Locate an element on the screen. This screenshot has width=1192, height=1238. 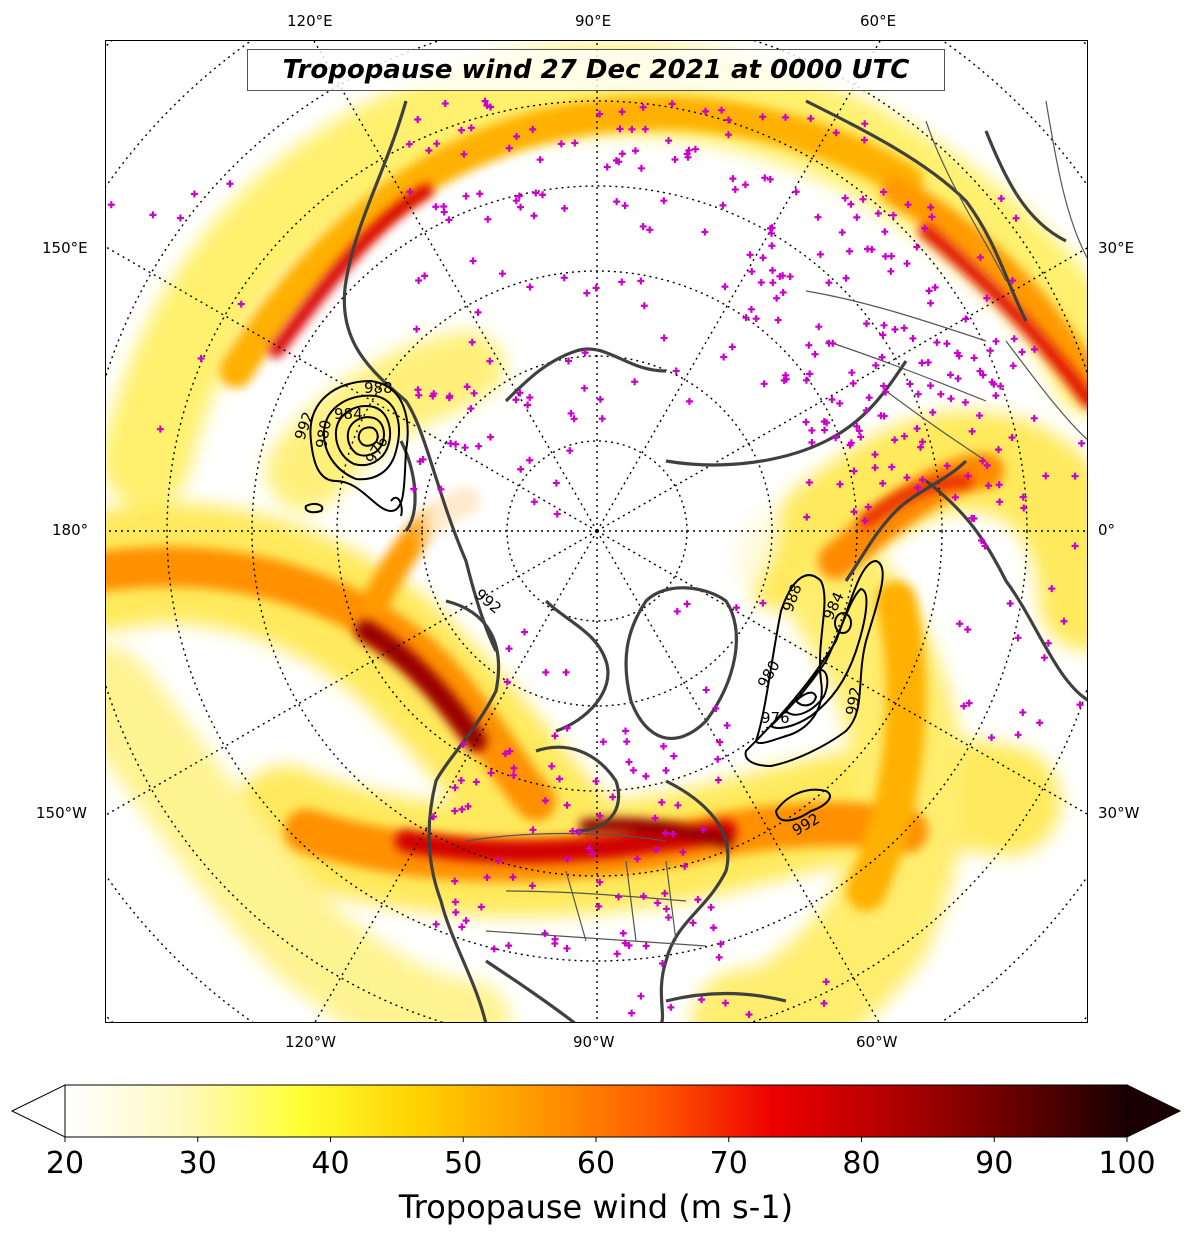
svg-text: 984 is located at coordinates (348, 414).